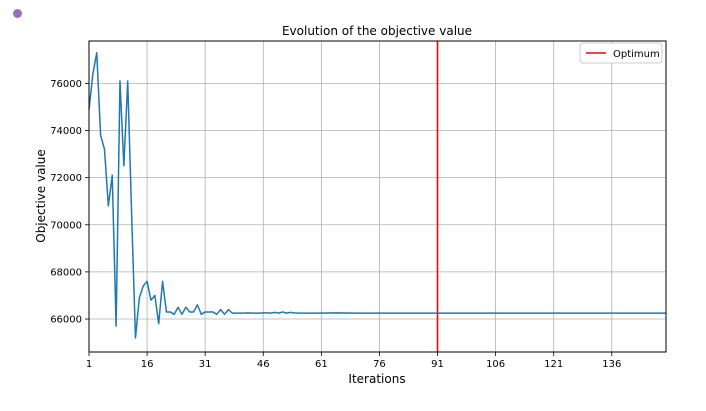 This screenshot has width=706, height=411. I want to click on chart-title: Evolution of the objective value, so click(377, 31).